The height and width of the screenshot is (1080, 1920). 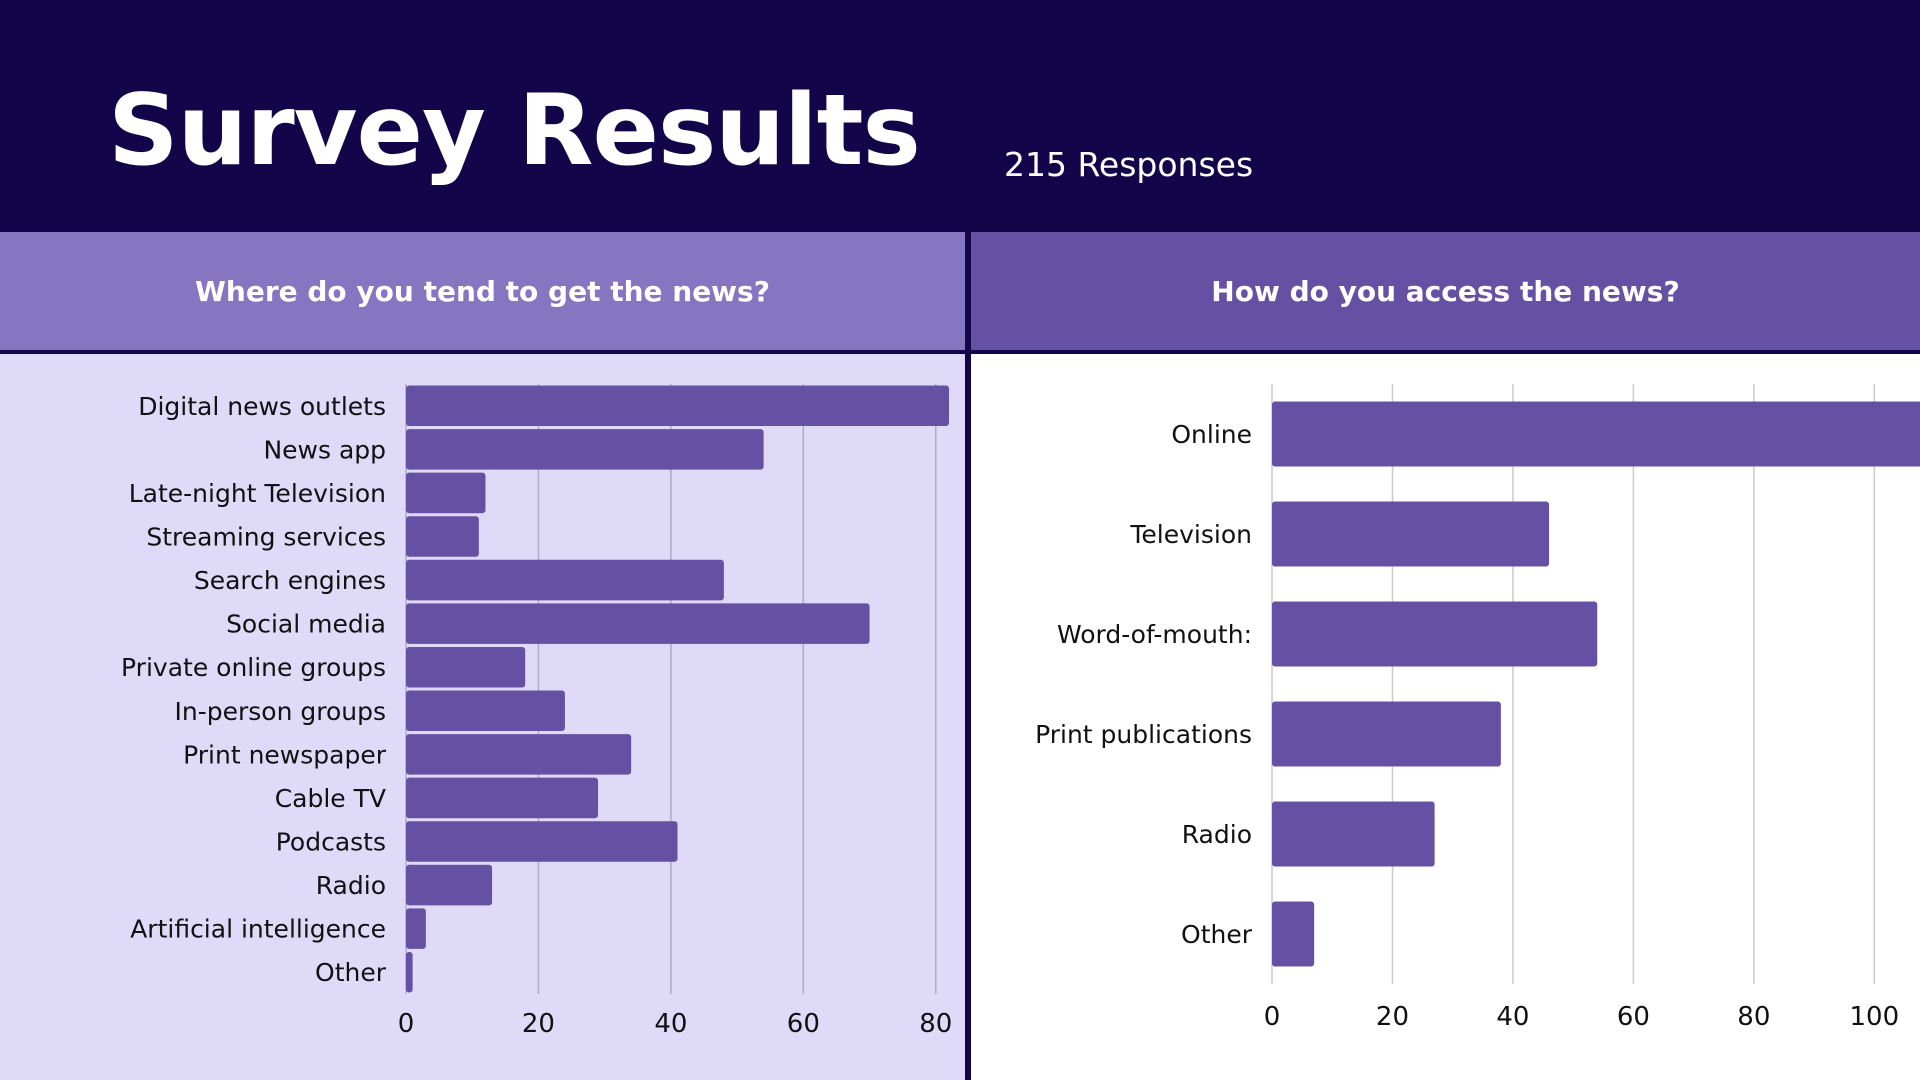 I want to click on right-chart-title: How do you access the news?, so click(x=1445, y=291).